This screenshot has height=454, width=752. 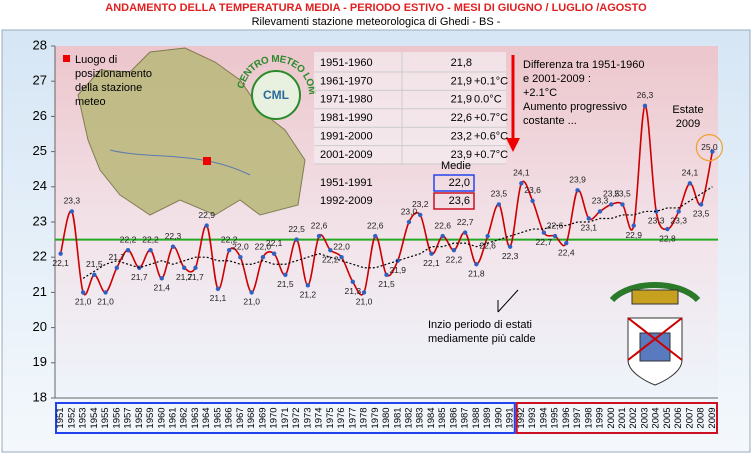 What do you see at coordinates (616, 418) in the screenshot?
I see `period-box` at bounding box center [616, 418].